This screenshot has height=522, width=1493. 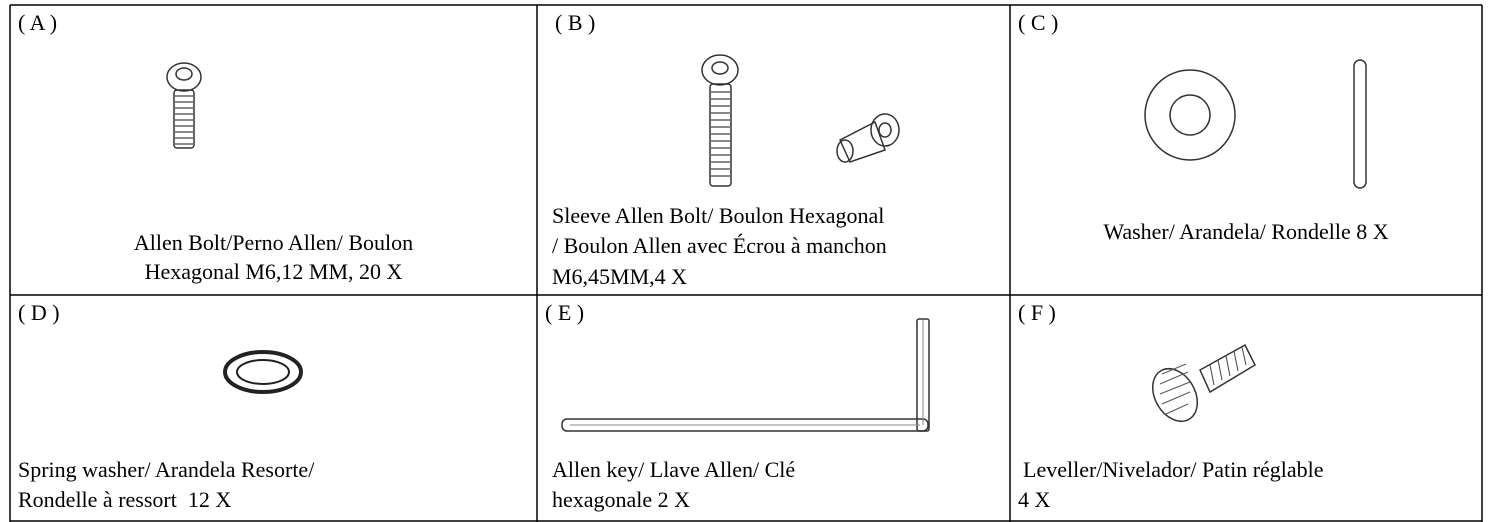 What do you see at coordinates (125, 499) in the screenshot?
I see `desc-line: Rondelle à ressort 12 X` at bounding box center [125, 499].